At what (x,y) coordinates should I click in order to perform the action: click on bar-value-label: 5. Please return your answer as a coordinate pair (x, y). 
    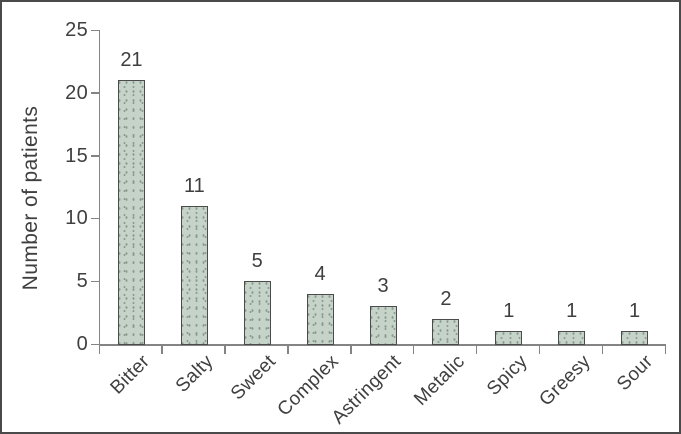
    Looking at the image, I should click on (257, 261).